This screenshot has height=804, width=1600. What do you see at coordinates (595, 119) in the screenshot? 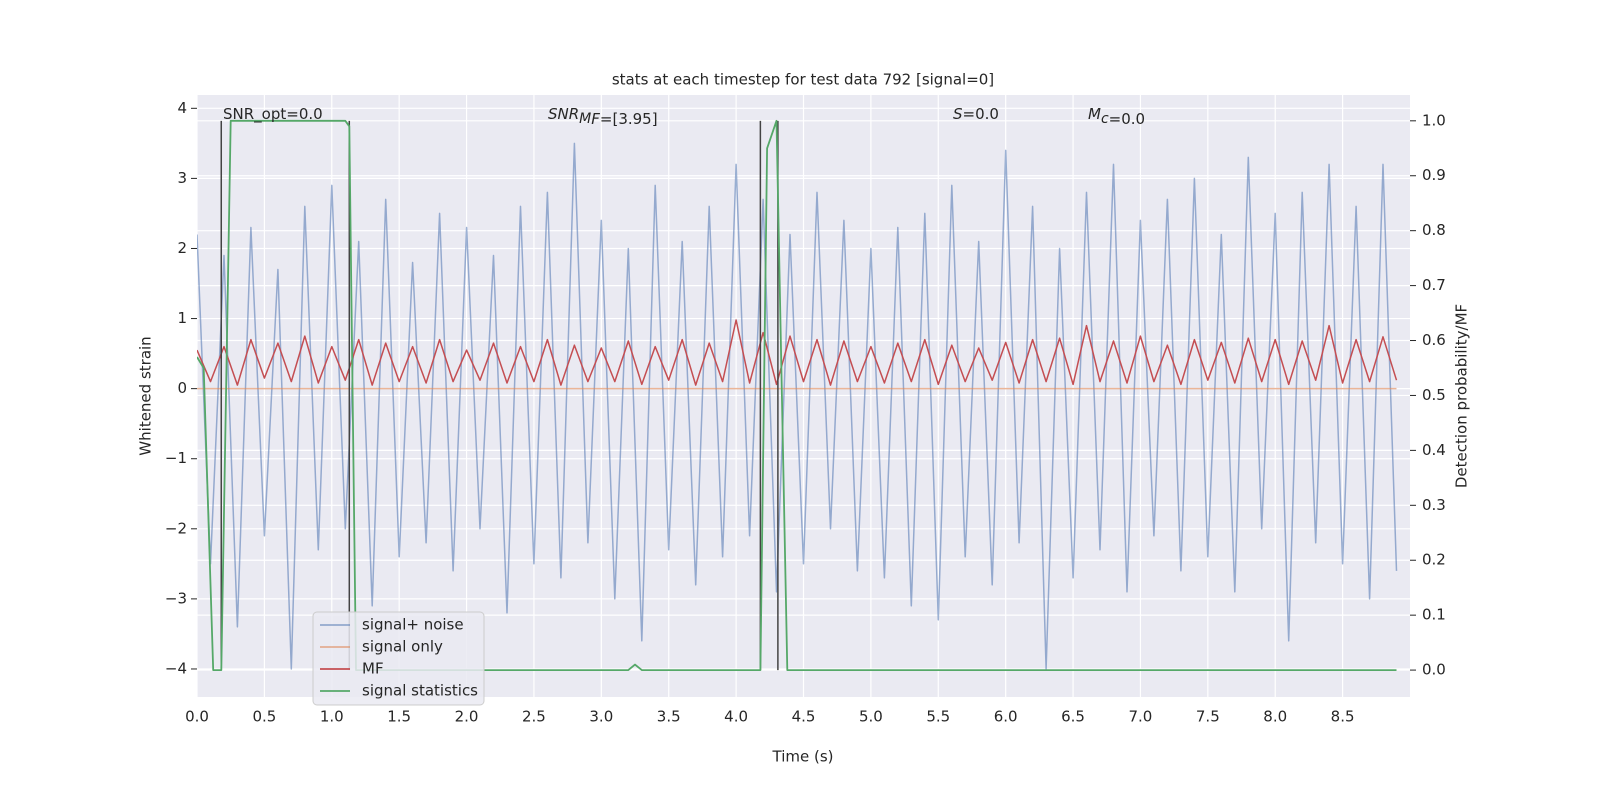
I see `annotation-tail: F` at bounding box center [595, 119].